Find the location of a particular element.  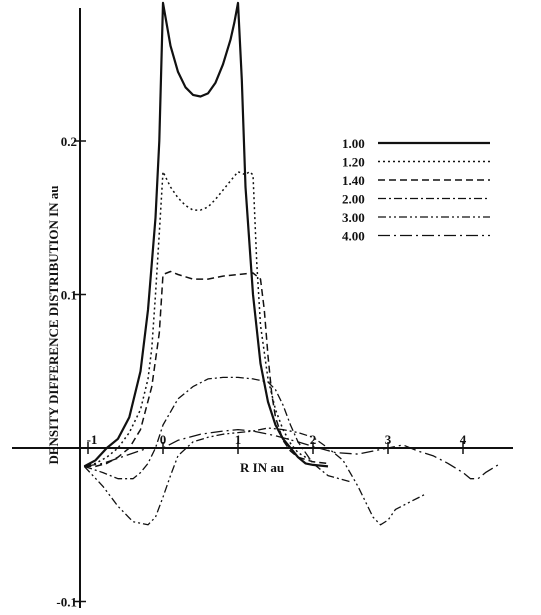

y-tick-label: -0.1 is located at coordinates (66, 602).